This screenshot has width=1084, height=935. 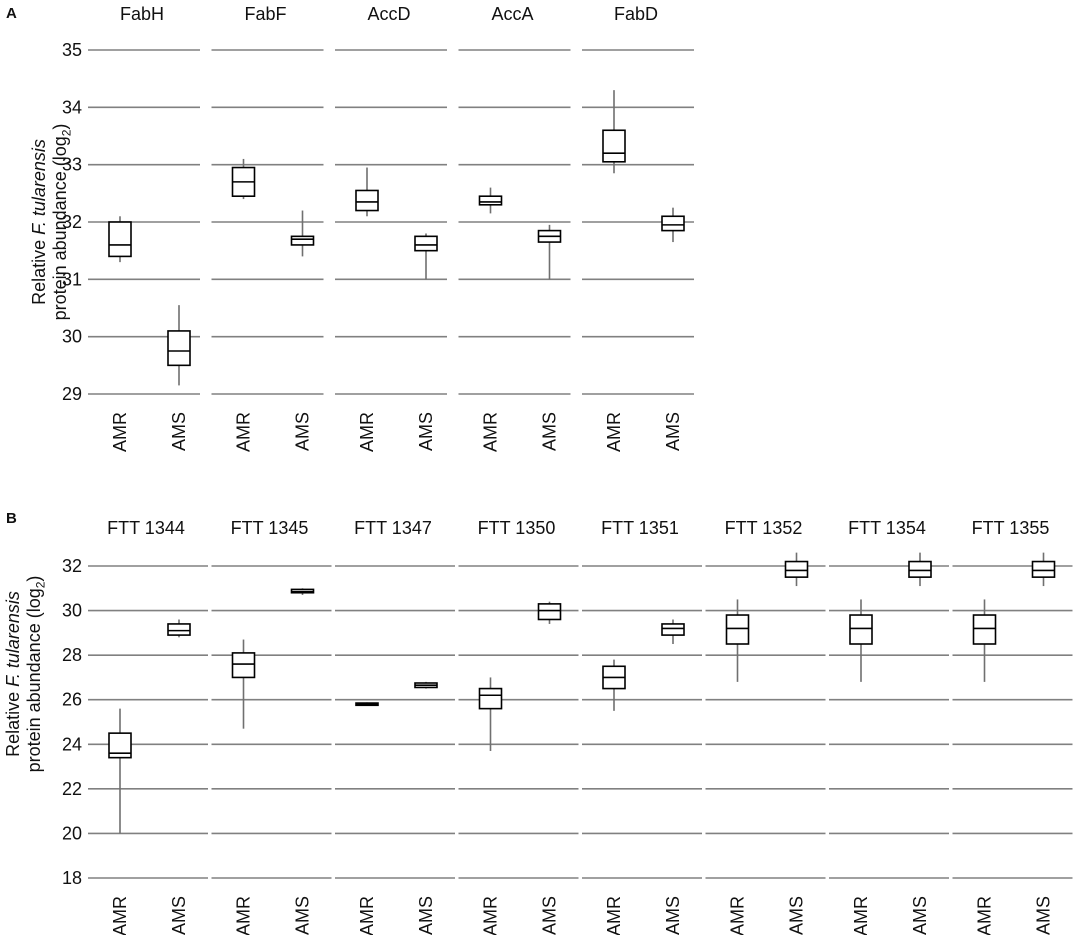 I want to click on y-tick-label: 24, so click(x=72, y=744).